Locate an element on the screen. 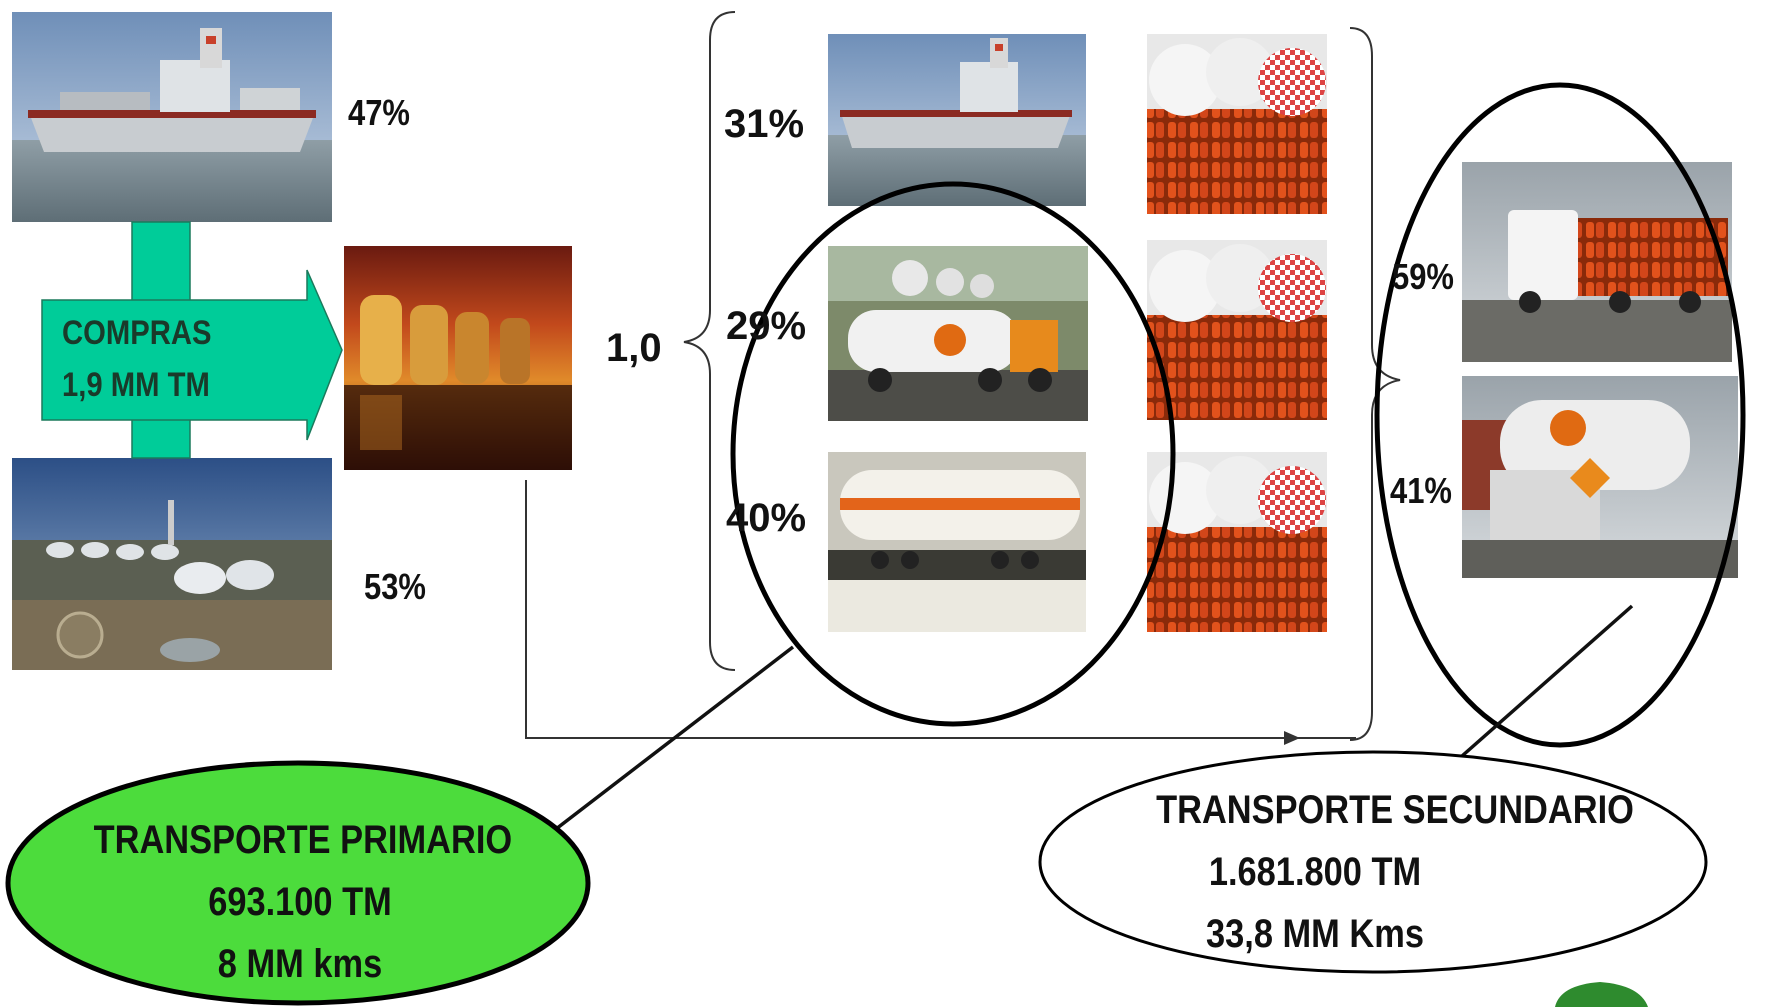 This screenshot has width=1784, height=1007. bulk-tanker-photo is located at coordinates (1600, 477).